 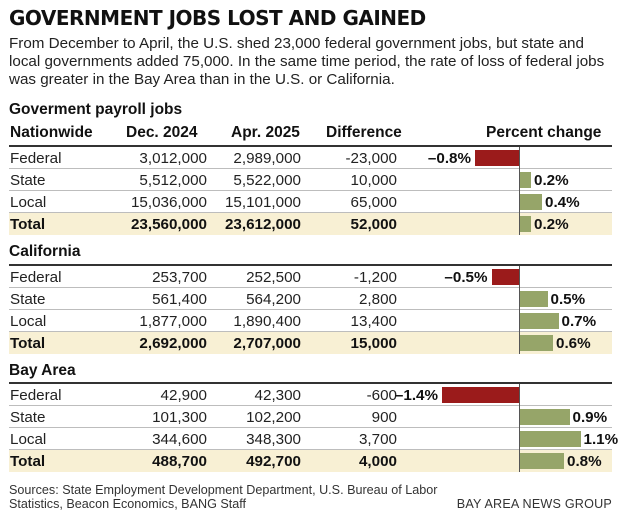 I want to click on dec-2024-value: 2,692,000, so click(x=173, y=343).